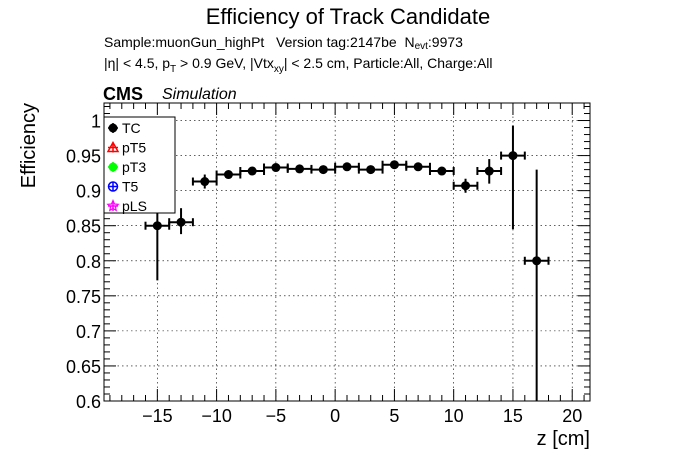  I want to click on x-tick-label: 15, so click(513, 416).